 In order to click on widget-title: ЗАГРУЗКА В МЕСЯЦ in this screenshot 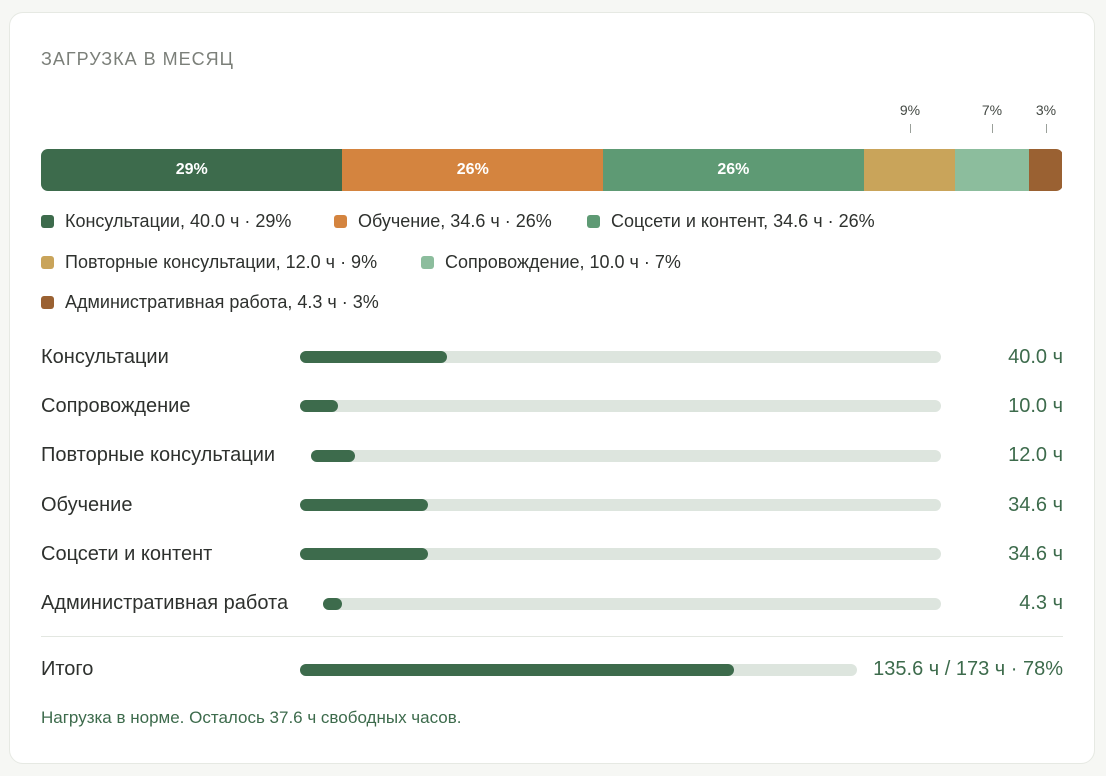, I will do `click(137, 59)`.